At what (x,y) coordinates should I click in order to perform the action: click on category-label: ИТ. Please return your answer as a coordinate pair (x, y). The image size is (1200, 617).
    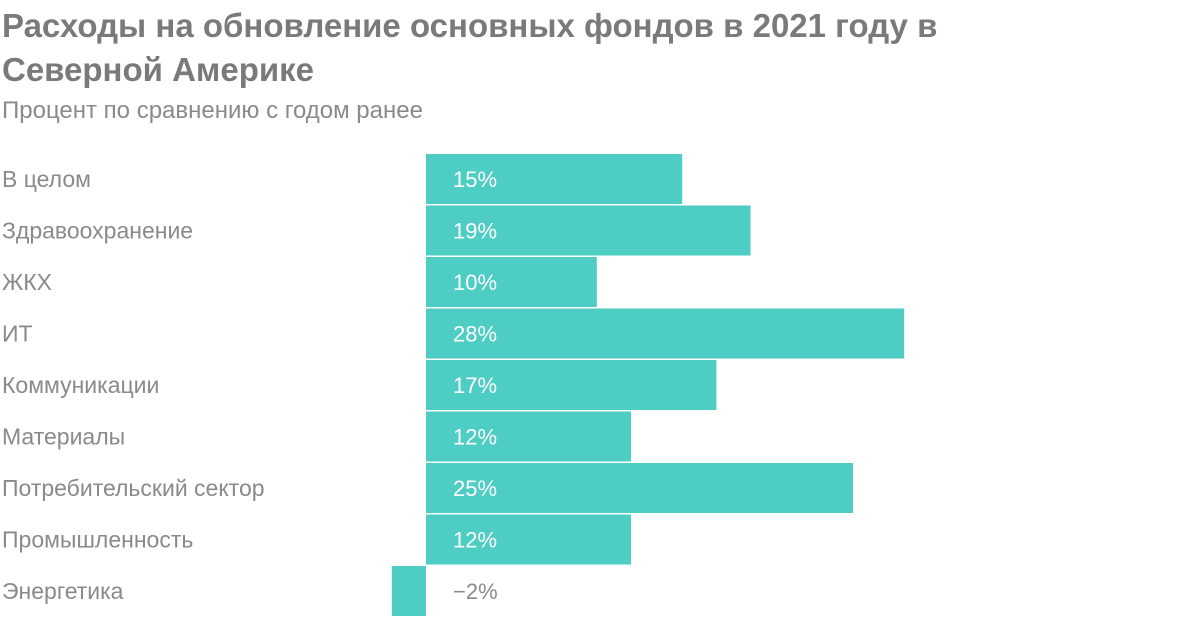
    Looking at the image, I should click on (17, 334).